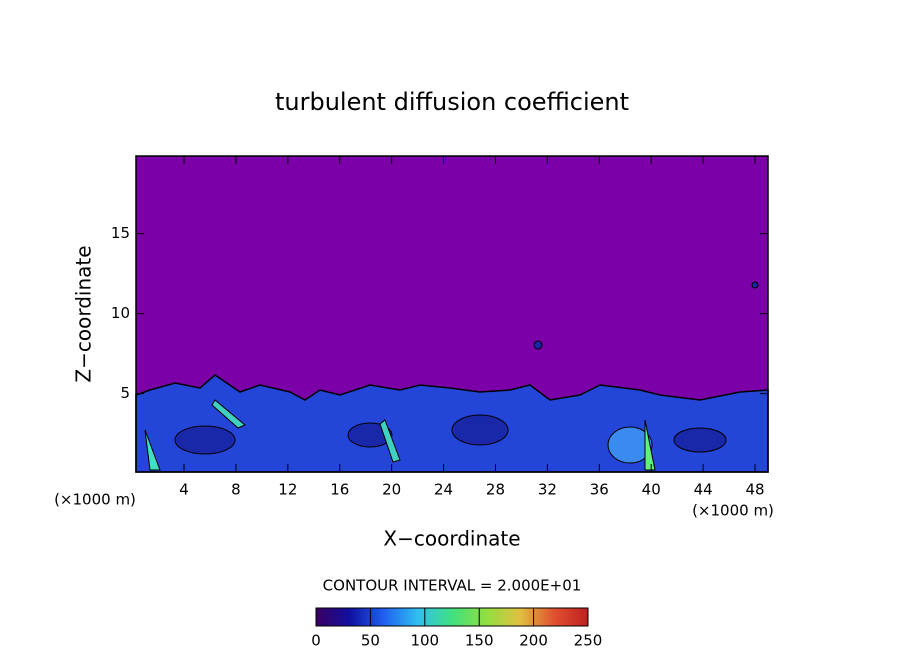  What do you see at coordinates (547, 490) in the screenshot?
I see `x-tick-label: 32` at bounding box center [547, 490].